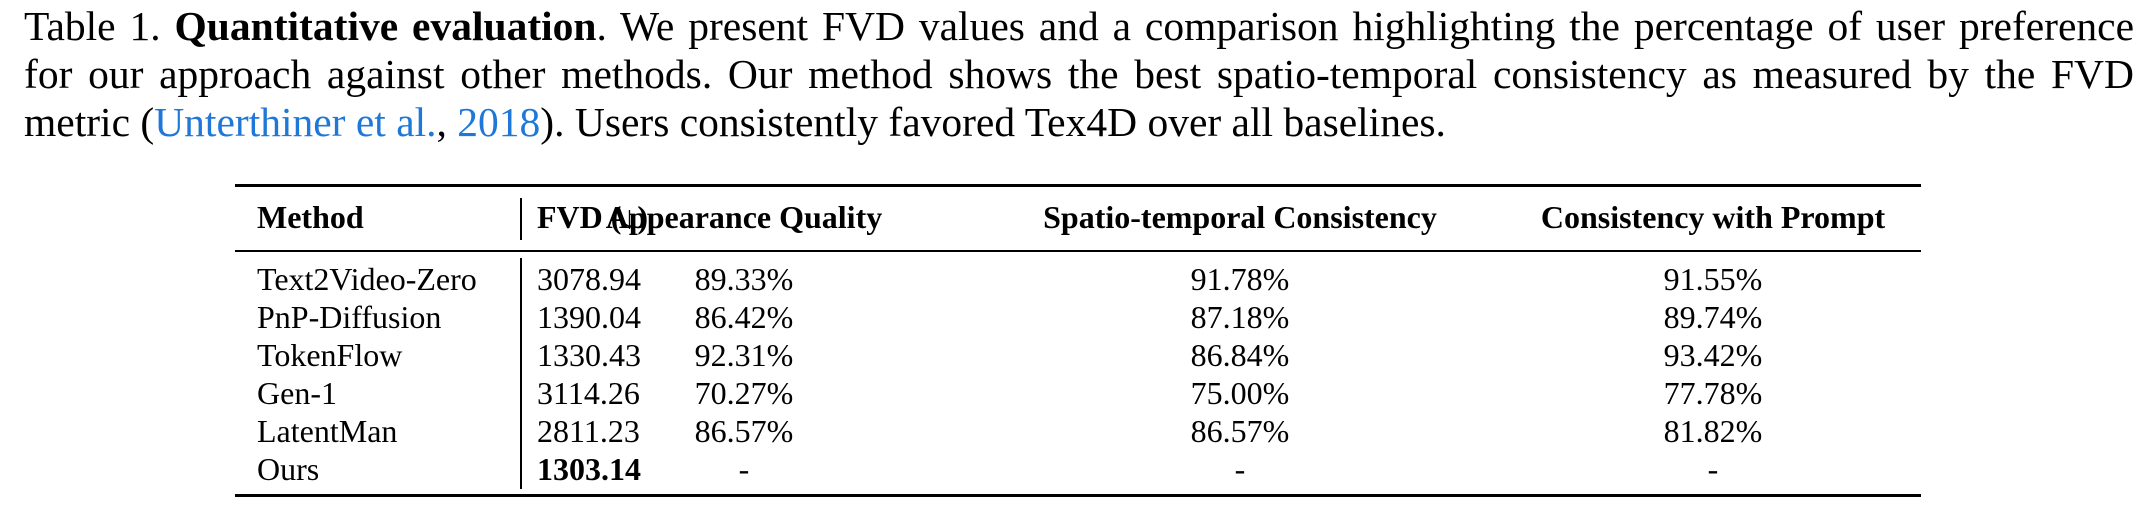 Image resolution: width=2152 pixels, height=508 pixels. I want to click on cell-fvd: 2811.23, so click(588, 431).